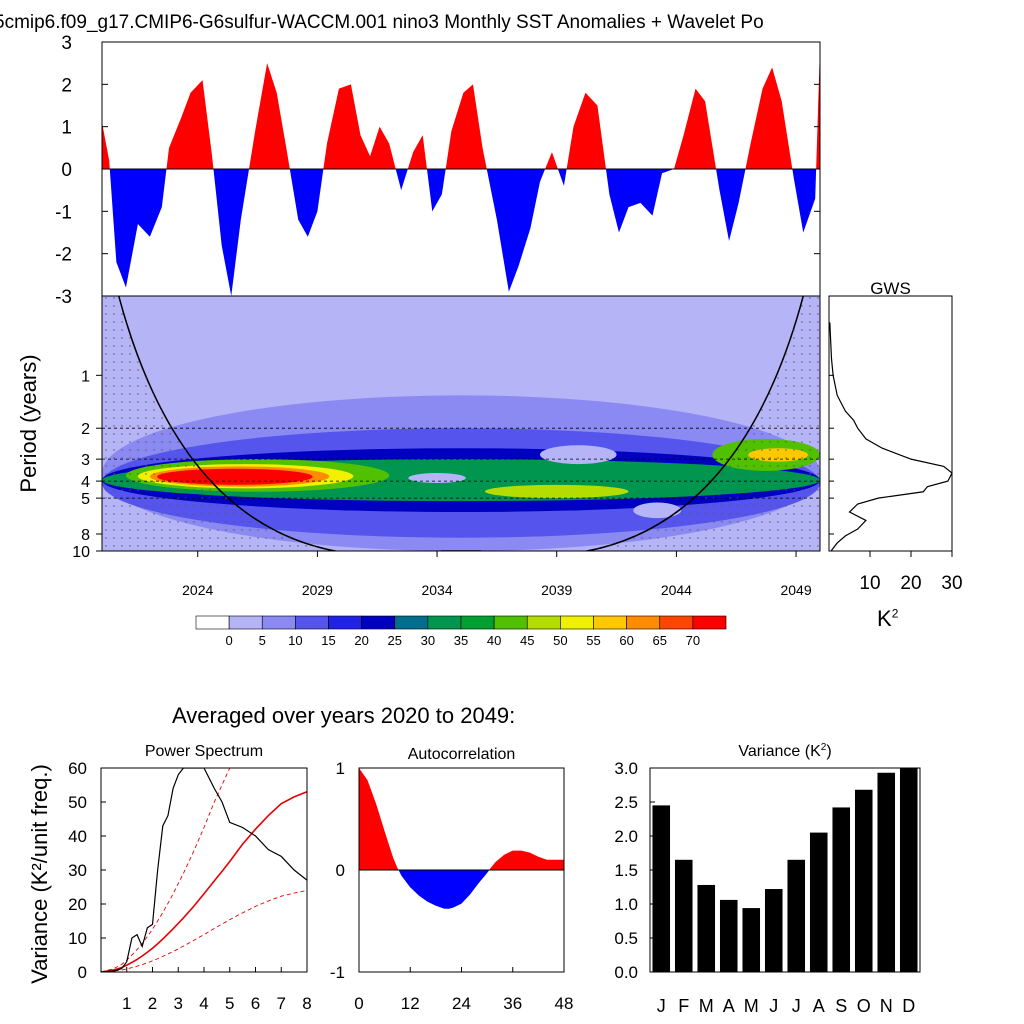 This screenshot has width=1024, height=1024. Describe the element at coordinates (81, 552) in the screenshot. I see `wavelet-ytick-label: 10` at that location.